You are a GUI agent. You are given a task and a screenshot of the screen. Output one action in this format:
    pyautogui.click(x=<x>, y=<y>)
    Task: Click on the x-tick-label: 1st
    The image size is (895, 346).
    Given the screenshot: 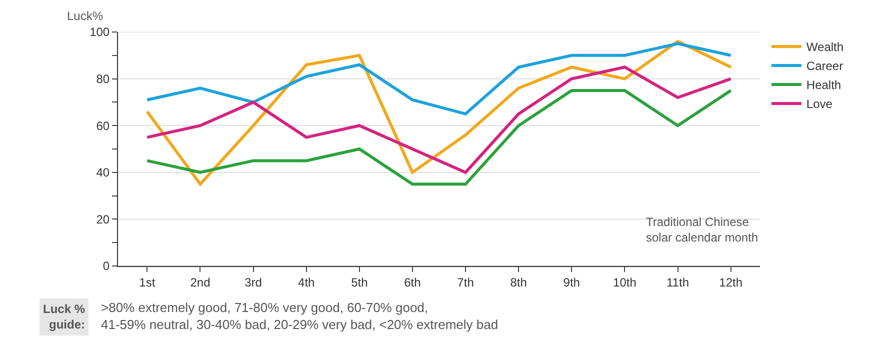 What is the action you would take?
    pyautogui.click(x=147, y=282)
    